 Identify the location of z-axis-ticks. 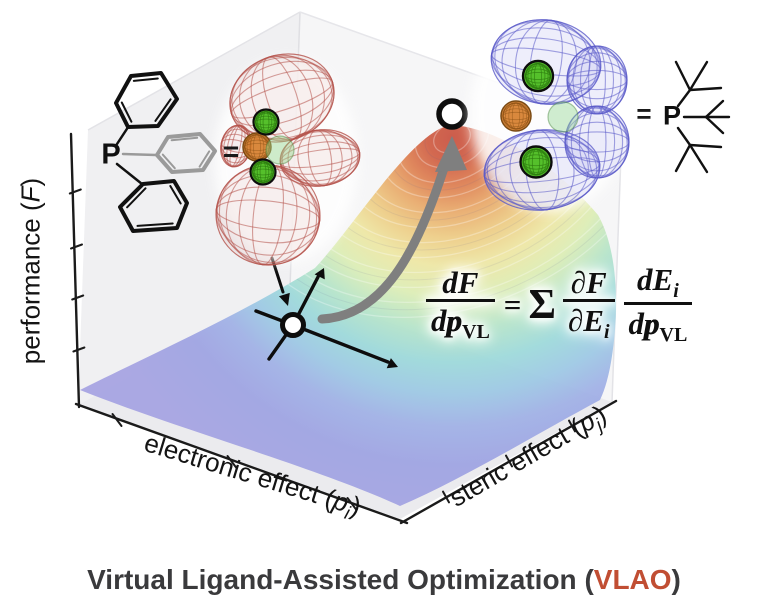
(77, 270).